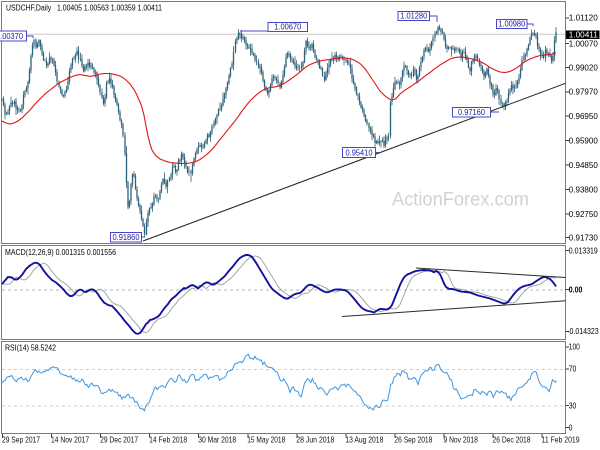  What do you see at coordinates (364, 440) in the screenshot?
I see `svg-text: 13 Aug 2018` at bounding box center [364, 440].